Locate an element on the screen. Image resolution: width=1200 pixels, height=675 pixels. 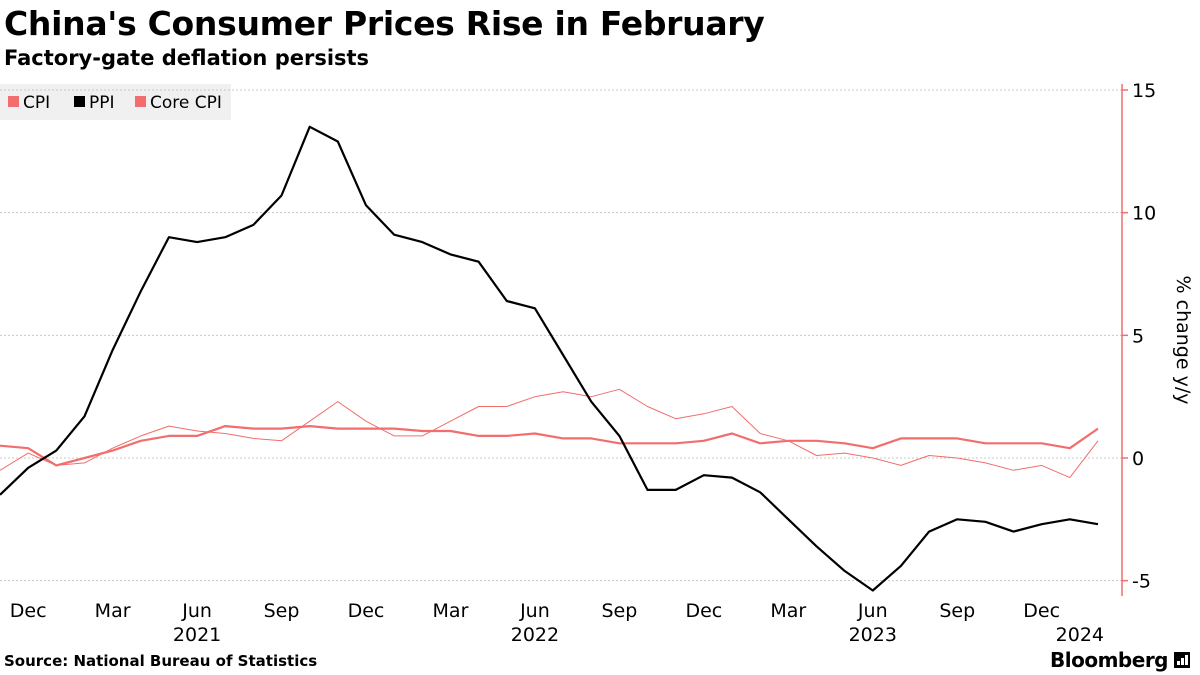
y-axis-label: % change y/y is located at coordinates (1183, 340).